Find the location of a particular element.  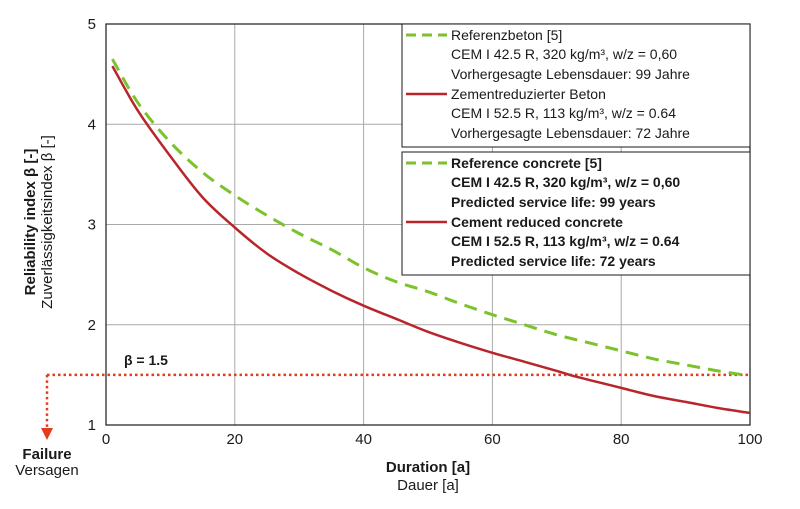

legend-english-name-reduced: Cement reduced concrete is located at coordinates (537, 222).